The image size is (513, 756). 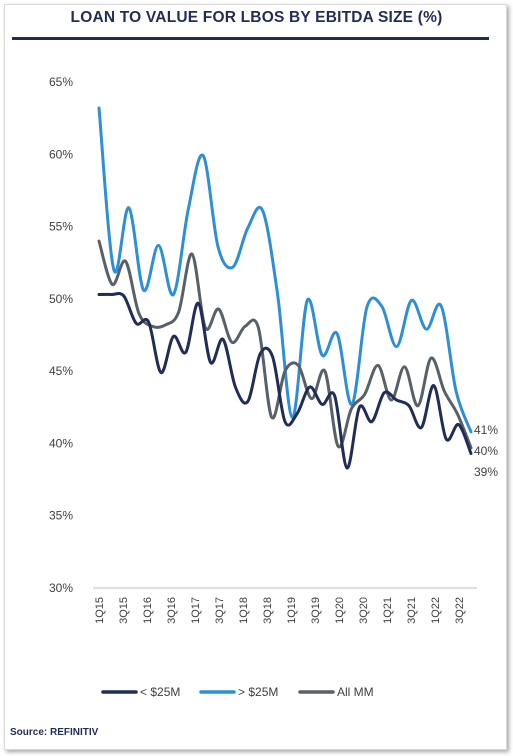 I want to click on x-tick-label: 1Q18, so click(x=244, y=610).